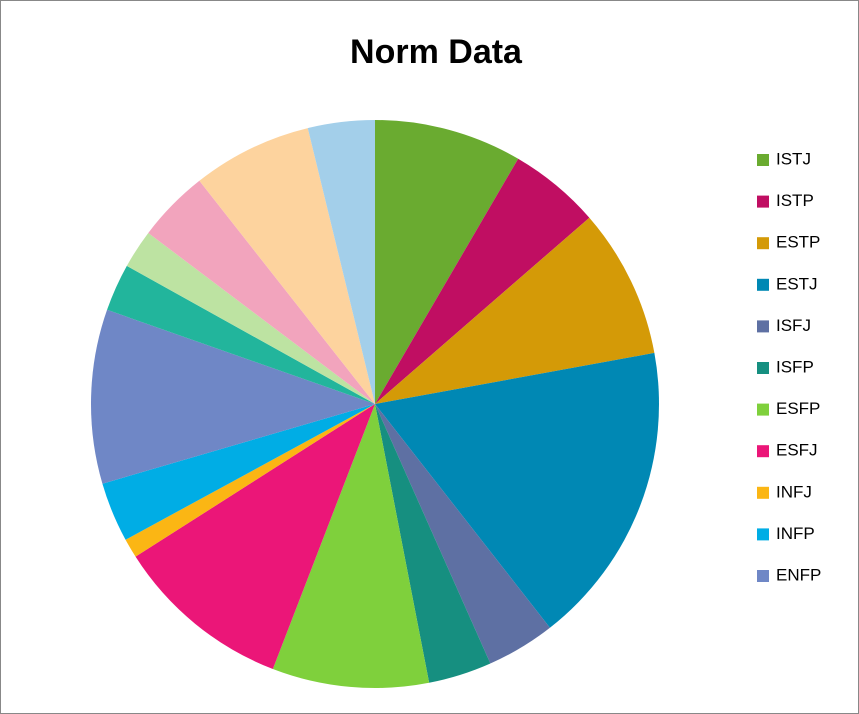  Describe the element at coordinates (797, 283) in the screenshot. I see `legend-label: ESTJ` at that location.